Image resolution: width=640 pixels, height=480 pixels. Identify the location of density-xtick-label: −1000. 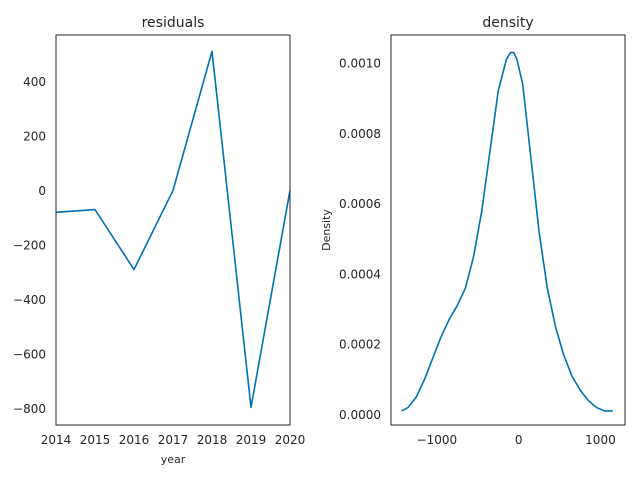
(437, 440).